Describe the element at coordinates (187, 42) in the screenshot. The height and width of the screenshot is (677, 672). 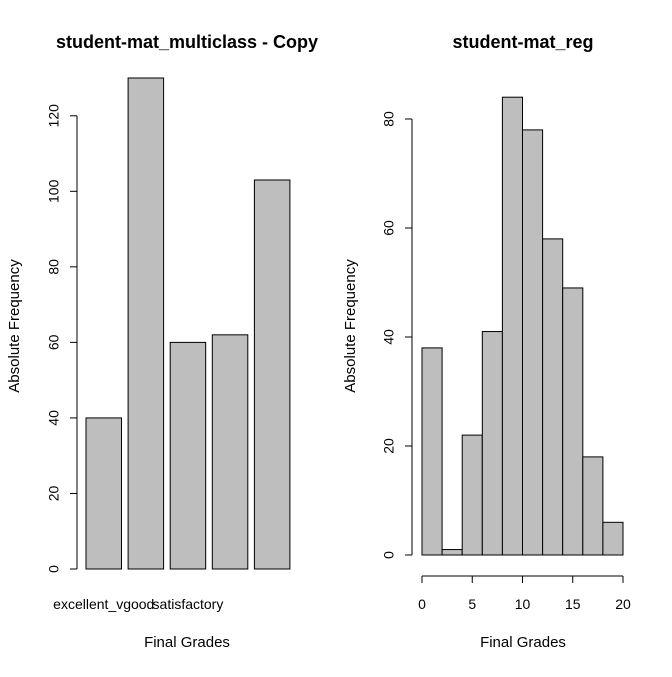
I see `left-chart-title: student-mat_multiclass - Copy` at that location.